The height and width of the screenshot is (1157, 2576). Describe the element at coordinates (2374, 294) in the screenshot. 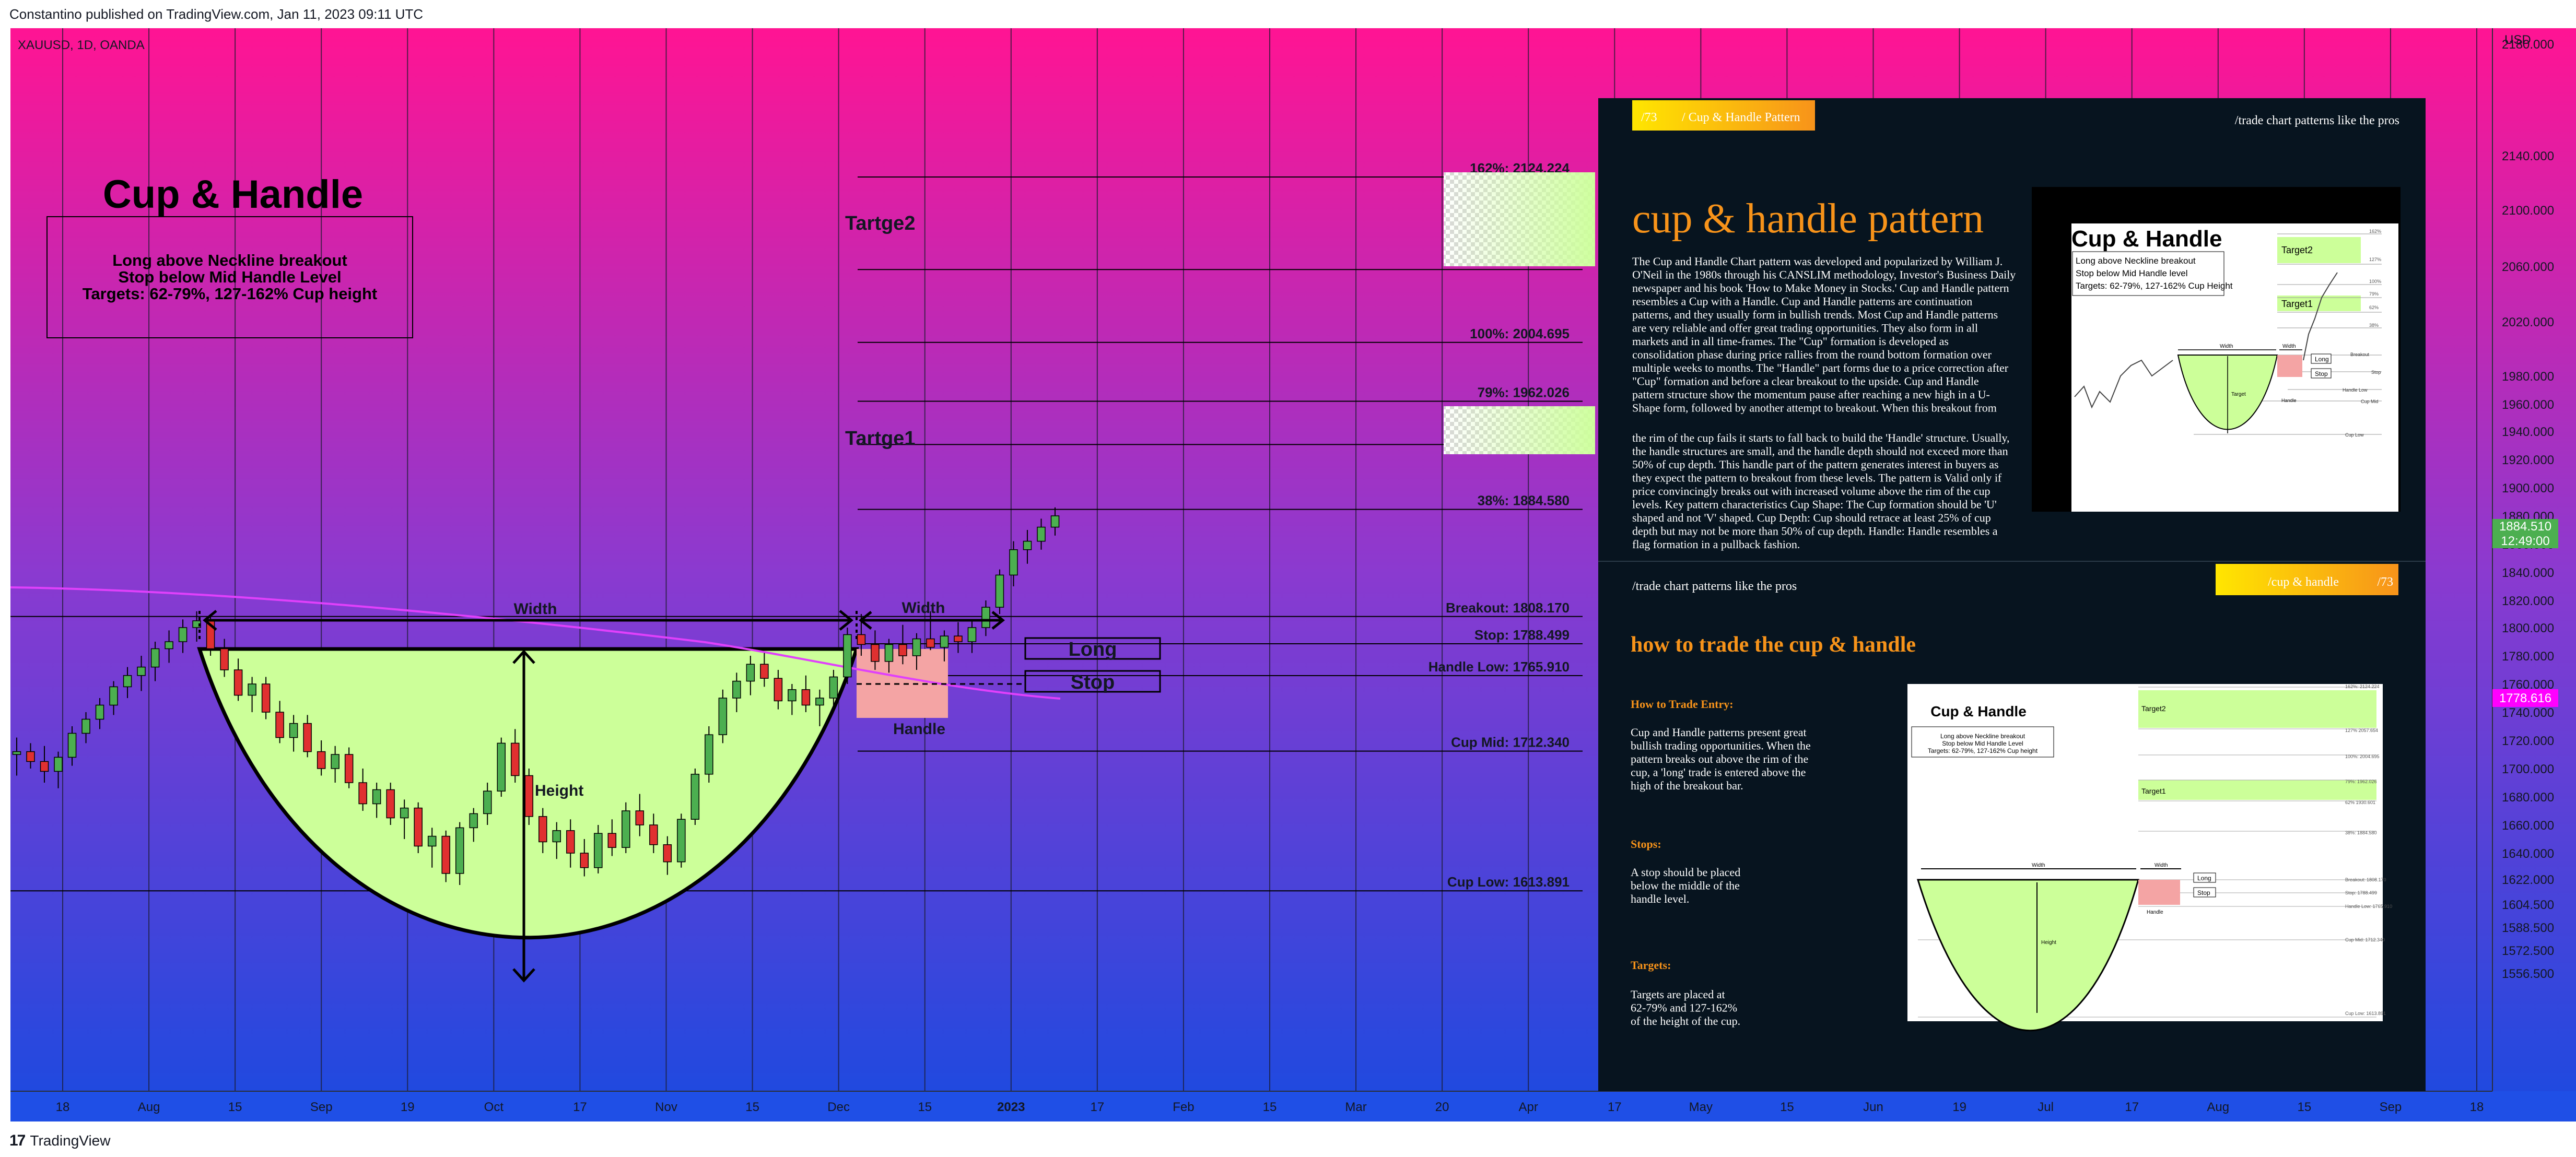

I see `svg-text: 79%` at that location.